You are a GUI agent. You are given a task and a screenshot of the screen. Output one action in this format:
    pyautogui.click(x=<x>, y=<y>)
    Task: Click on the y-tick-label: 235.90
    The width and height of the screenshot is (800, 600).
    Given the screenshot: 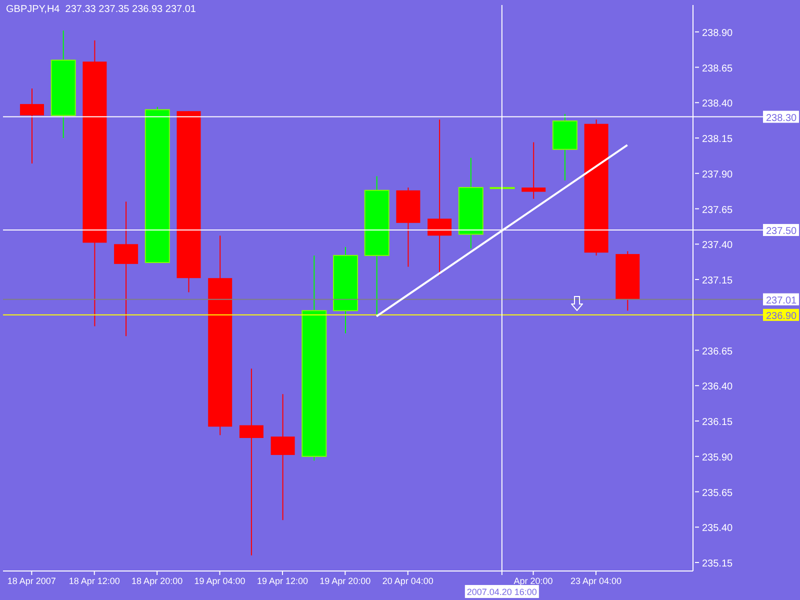 What is the action you would take?
    pyautogui.click(x=718, y=458)
    